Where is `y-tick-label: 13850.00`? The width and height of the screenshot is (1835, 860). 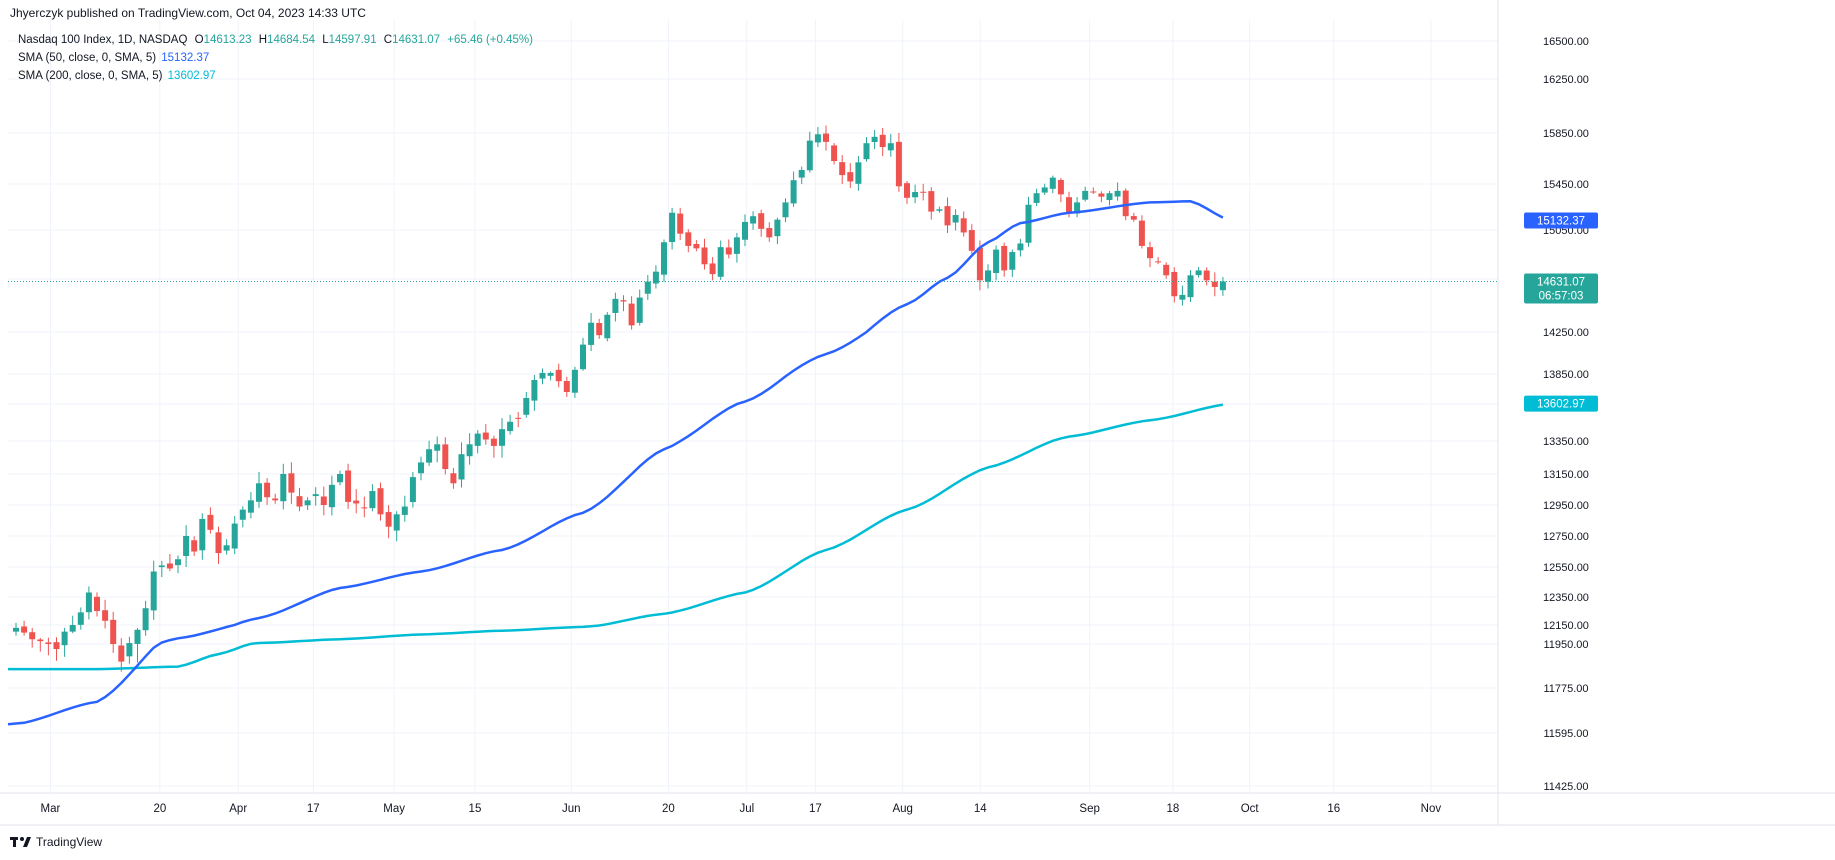
y-tick-label: 13850.00 is located at coordinates (1566, 375).